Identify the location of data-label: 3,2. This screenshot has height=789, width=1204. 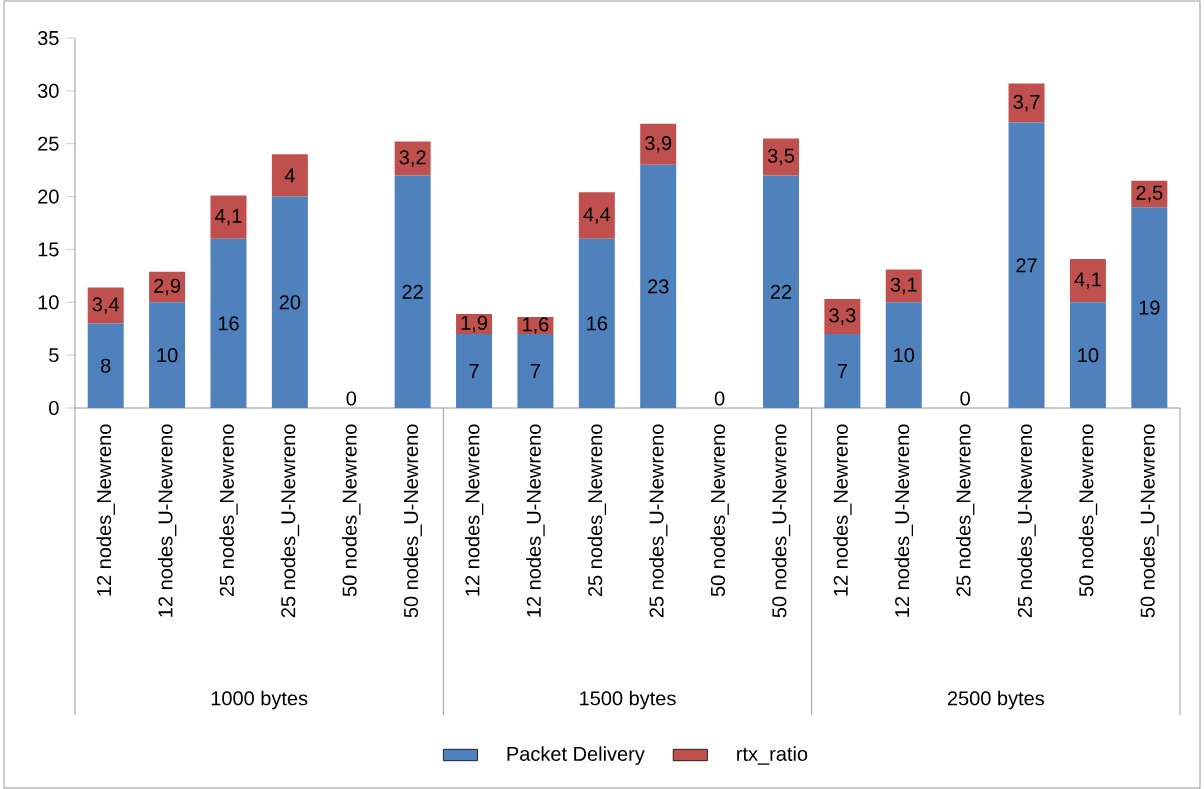
(412, 158).